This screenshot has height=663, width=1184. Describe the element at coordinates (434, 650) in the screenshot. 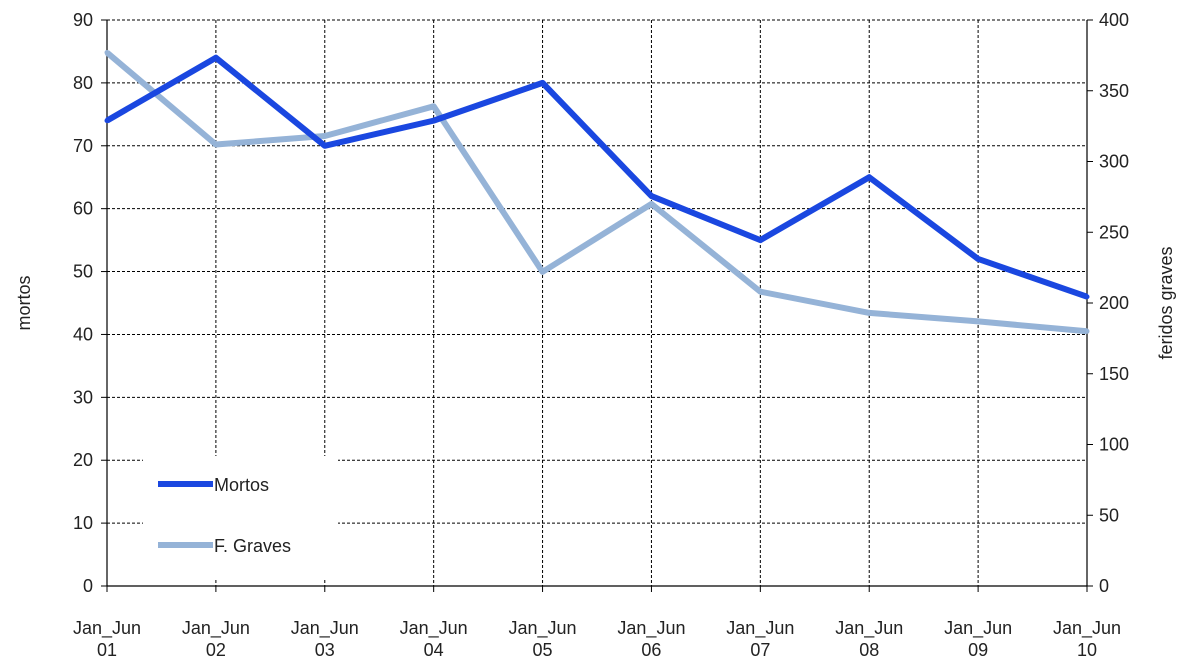

I see `x-tick-label: 04` at that location.